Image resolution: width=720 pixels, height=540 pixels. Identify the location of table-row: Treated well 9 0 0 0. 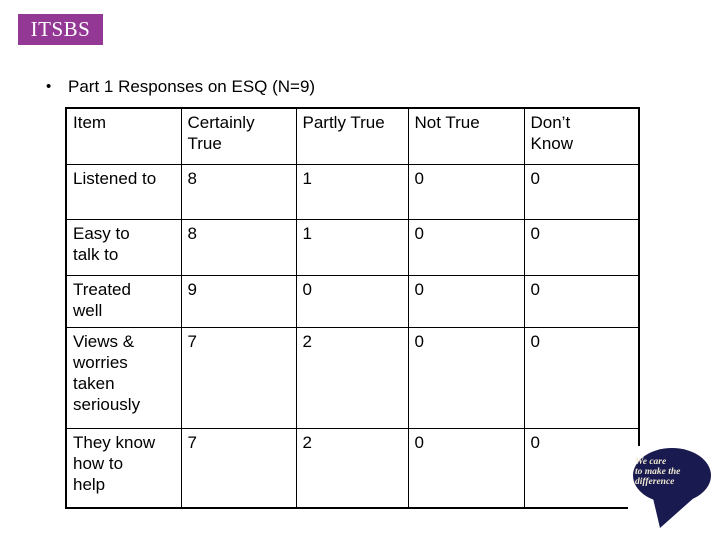
(352, 301).